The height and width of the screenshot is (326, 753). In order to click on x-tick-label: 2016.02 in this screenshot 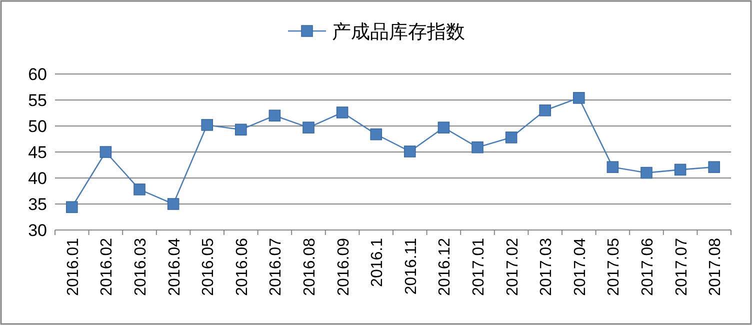, I will do `click(107, 267)`.